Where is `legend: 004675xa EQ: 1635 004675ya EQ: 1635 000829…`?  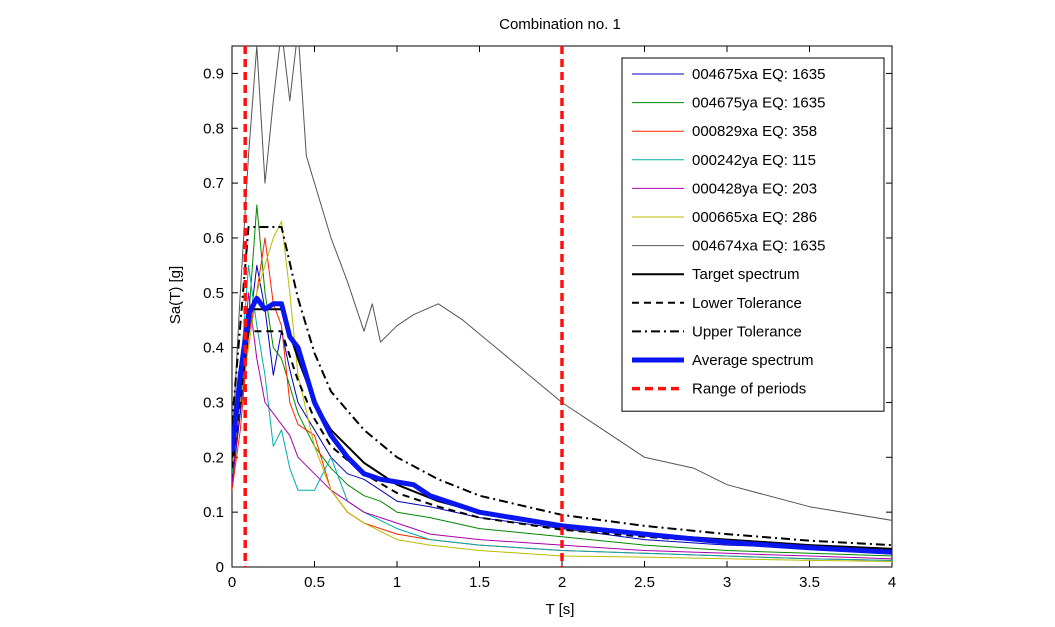
legend: 004675xa EQ: 1635 004675ya EQ: 1635 000829… is located at coordinates (753, 234).